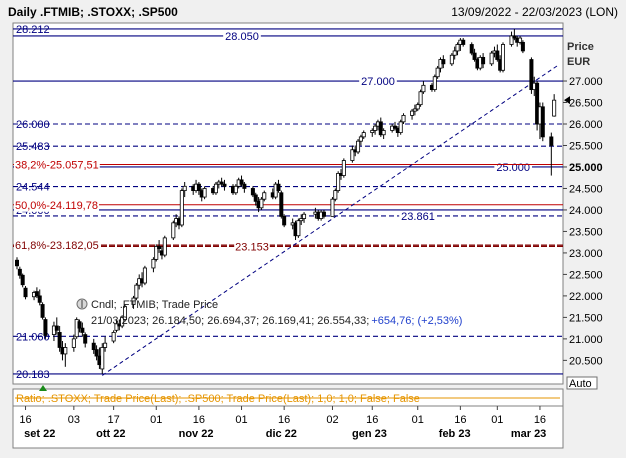  Describe the element at coordinates (196, 434) in the screenshot. I see `month-label: nov 22` at that location.